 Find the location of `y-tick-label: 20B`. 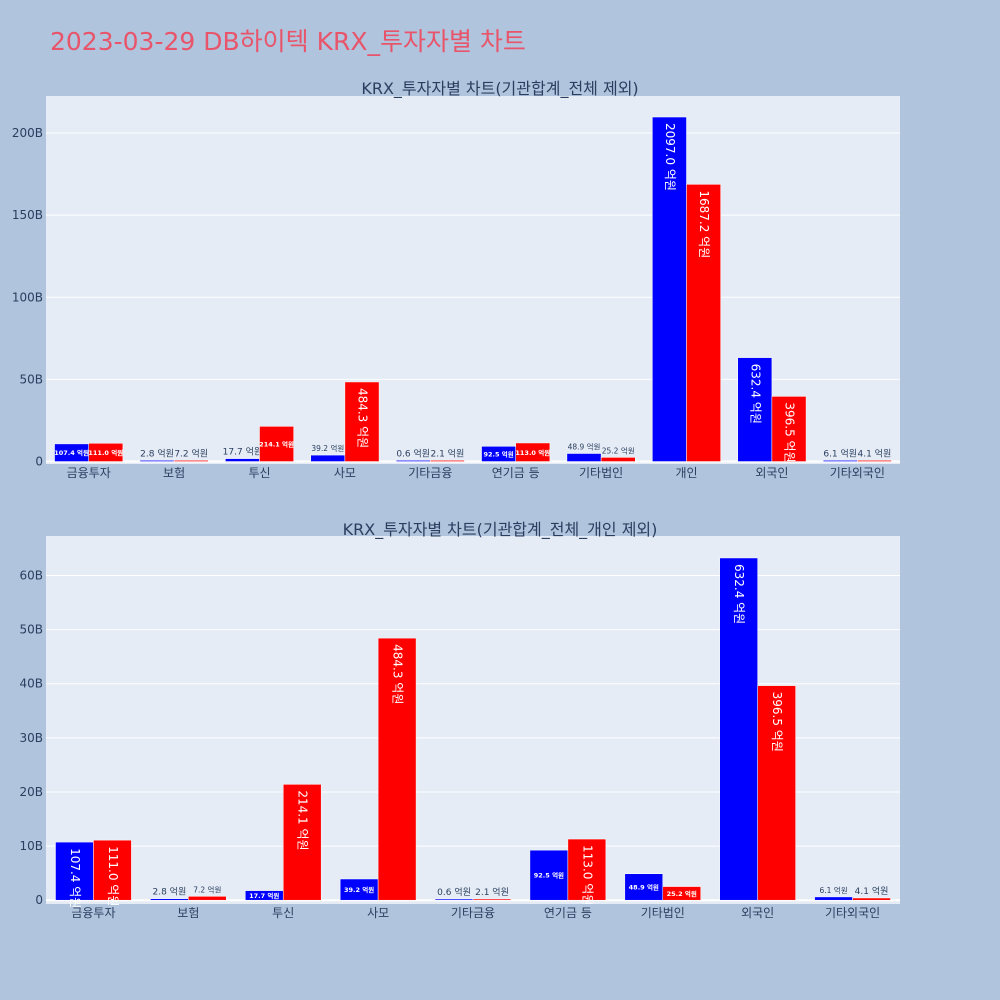

y-tick-label: 20B is located at coordinates (31, 792).